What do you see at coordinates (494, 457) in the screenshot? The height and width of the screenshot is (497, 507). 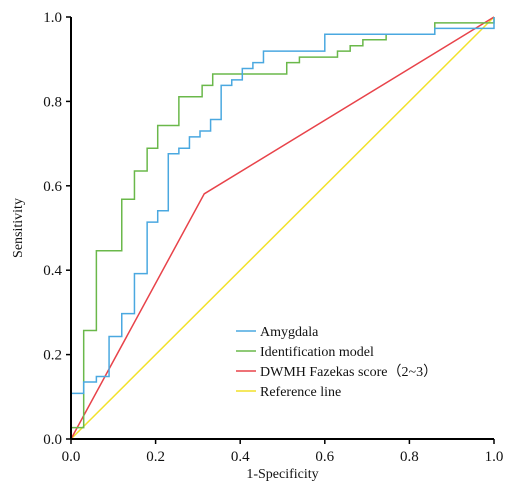 I see `x-tick-label: 1.0` at bounding box center [494, 457].